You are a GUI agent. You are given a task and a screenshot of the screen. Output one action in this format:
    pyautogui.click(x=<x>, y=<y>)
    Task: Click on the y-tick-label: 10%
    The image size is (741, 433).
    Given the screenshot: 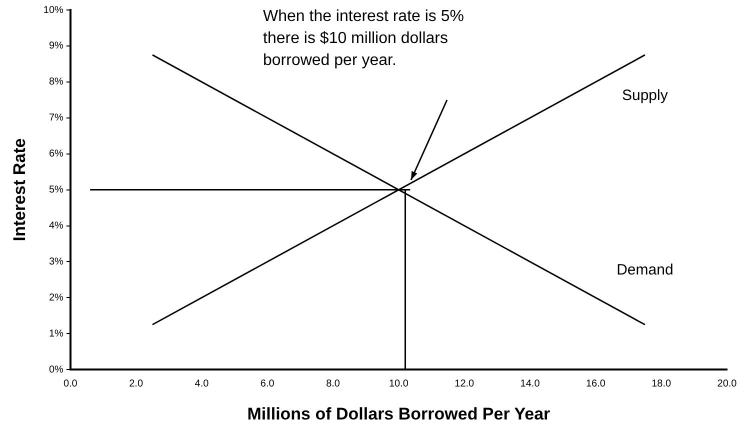 What is the action you would take?
    pyautogui.click(x=53, y=10)
    